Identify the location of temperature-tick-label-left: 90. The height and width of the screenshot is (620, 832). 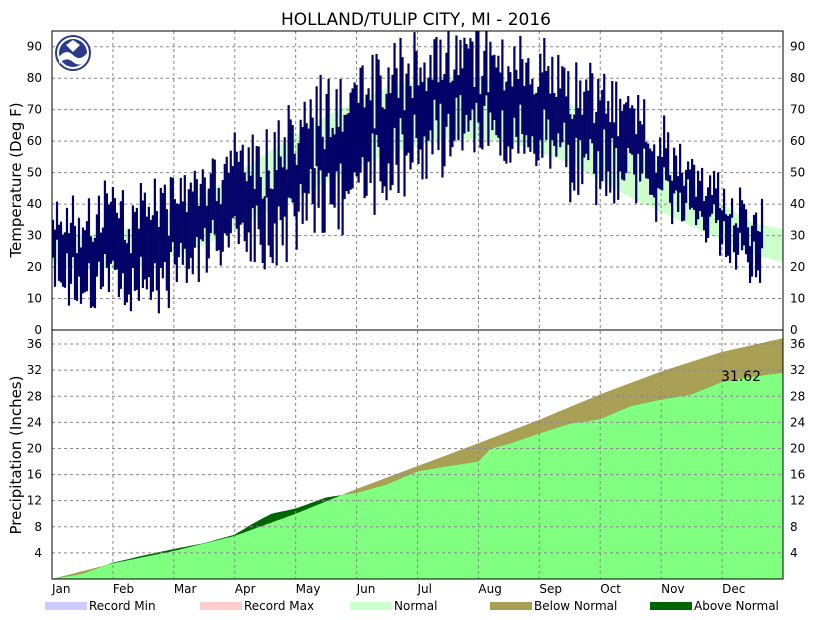
(34, 47).